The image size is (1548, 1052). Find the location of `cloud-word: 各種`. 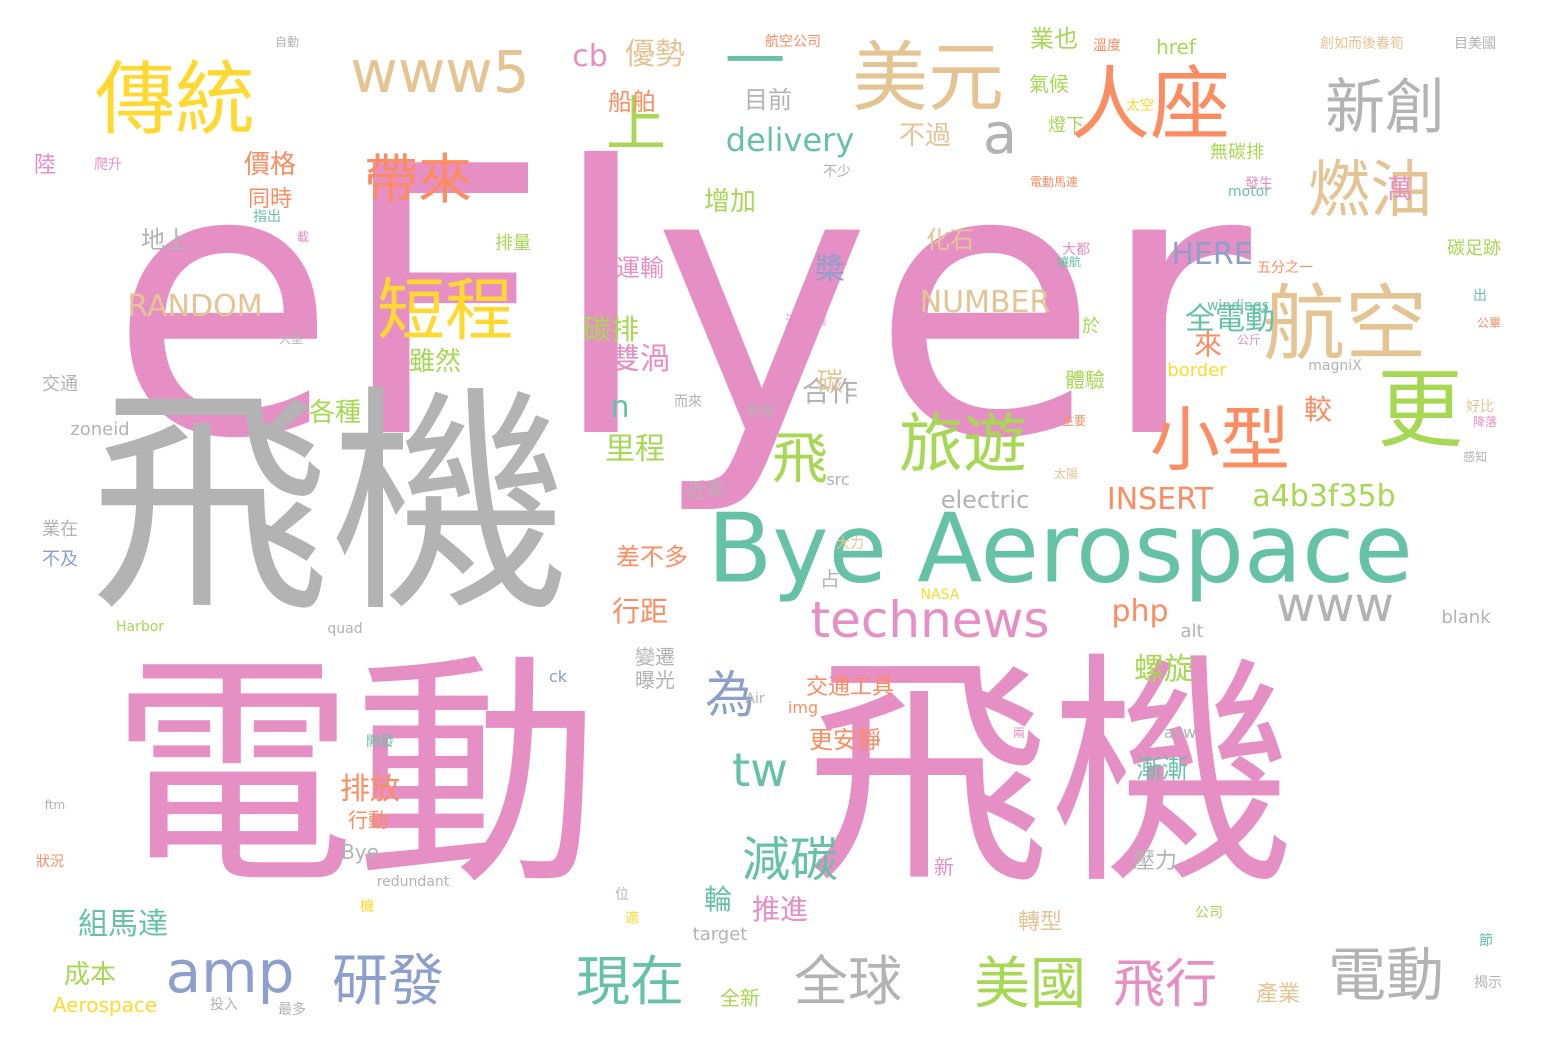

cloud-word: 各種 is located at coordinates (335, 413).